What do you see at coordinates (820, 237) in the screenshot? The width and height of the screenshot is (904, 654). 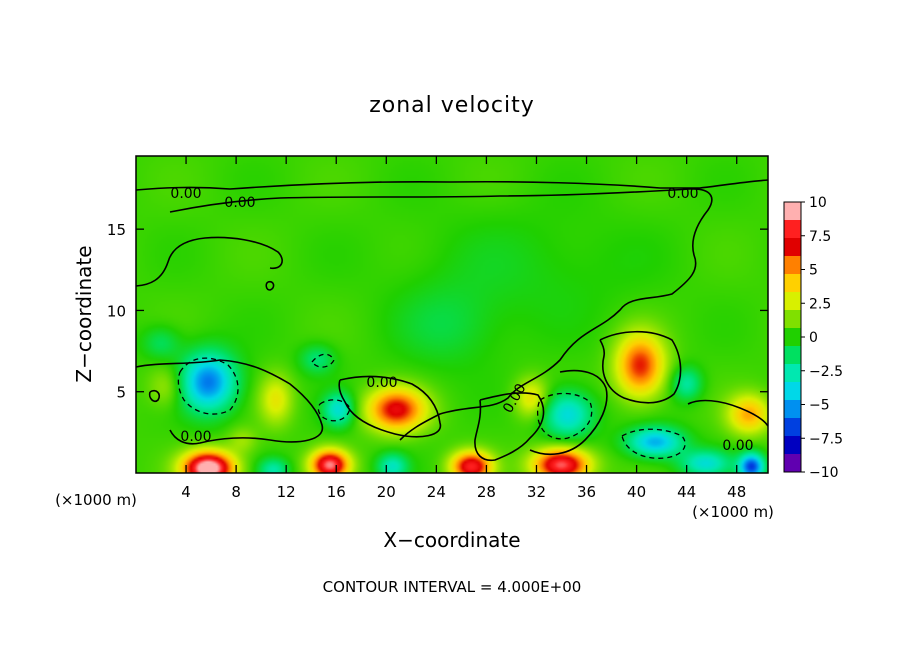 I see `colorbar-tick-label: 7.5` at bounding box center [820, 237].